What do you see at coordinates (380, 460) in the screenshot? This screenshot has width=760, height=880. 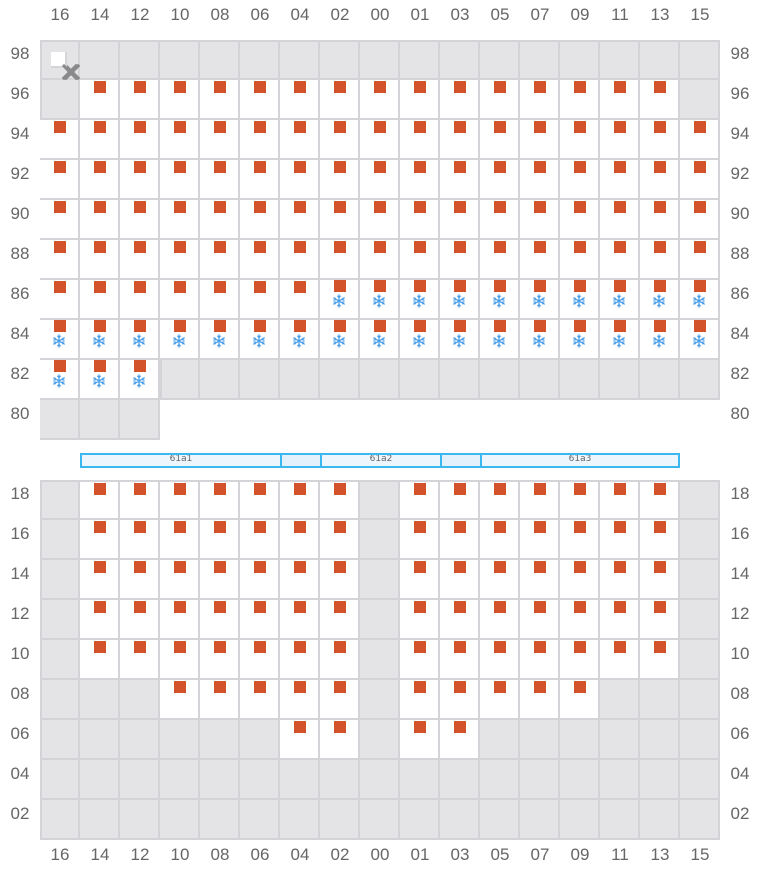 I see `zone-bar: 61a2` at bounding box center [380, 460].